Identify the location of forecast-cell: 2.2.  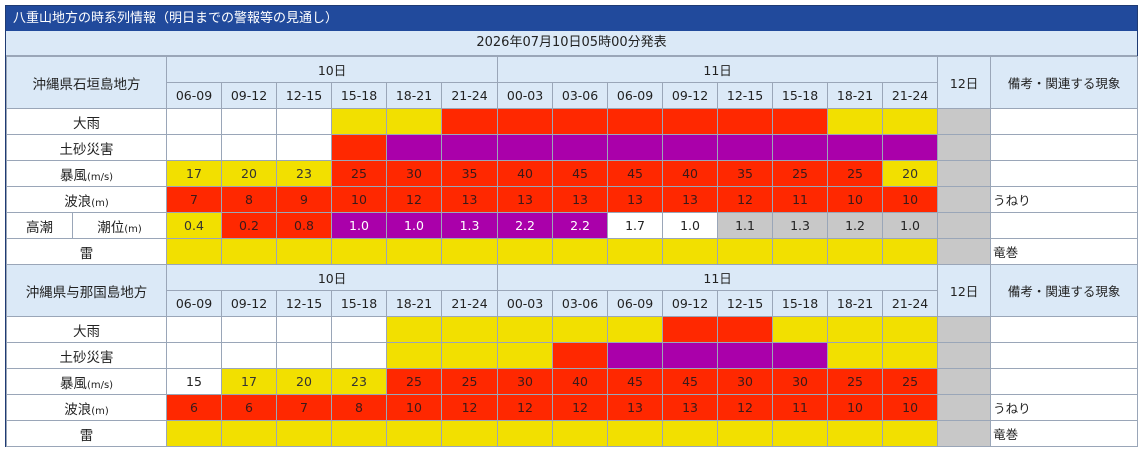
(525, 225).